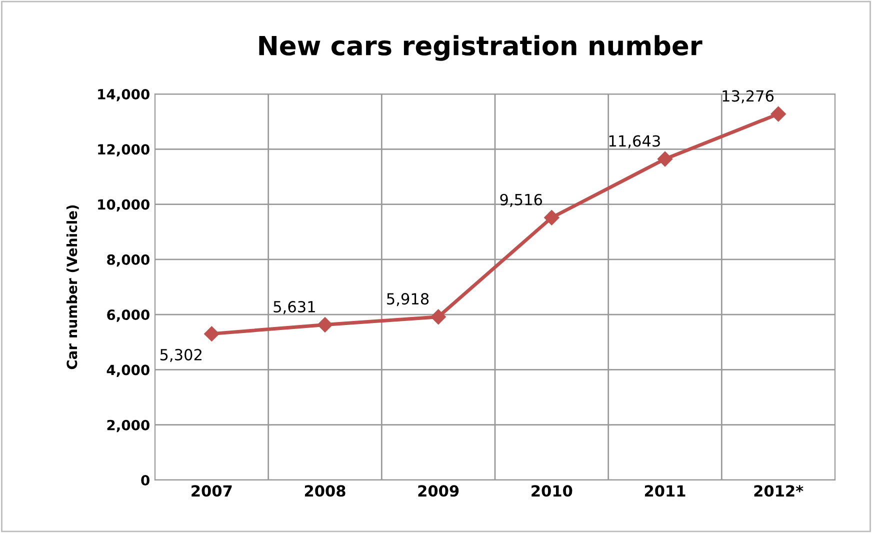 This screenshot has height=533, width=872. What do you see at coordinates (438, 491) in the screenshot?
I see `x-tick-label: 2009` at bounding box center [438, 491].